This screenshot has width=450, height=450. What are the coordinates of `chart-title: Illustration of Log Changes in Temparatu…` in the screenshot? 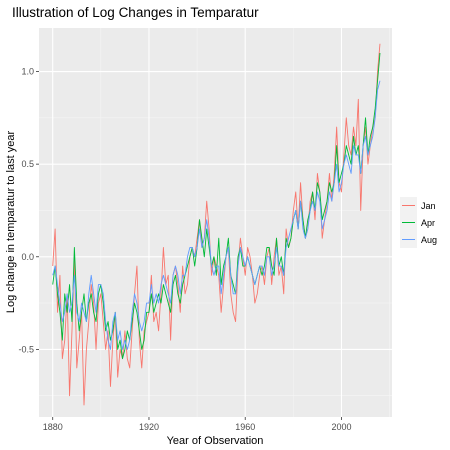 It's located at (135, 12).